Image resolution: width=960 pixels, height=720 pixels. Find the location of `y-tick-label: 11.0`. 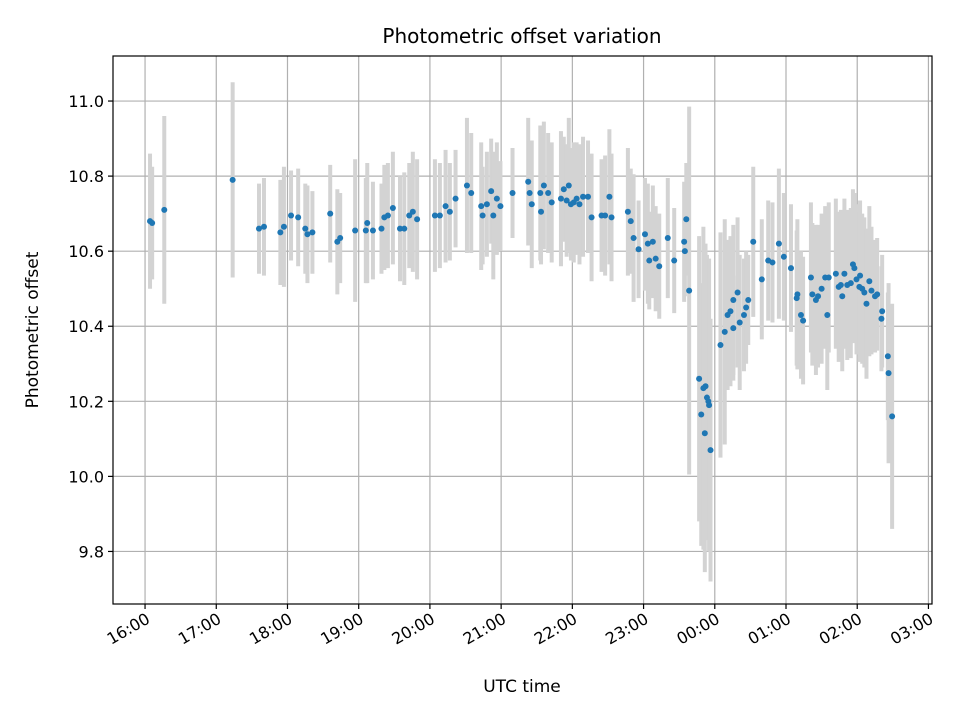

y-tick-label: 11.0 is located at coordinates (86, 101).